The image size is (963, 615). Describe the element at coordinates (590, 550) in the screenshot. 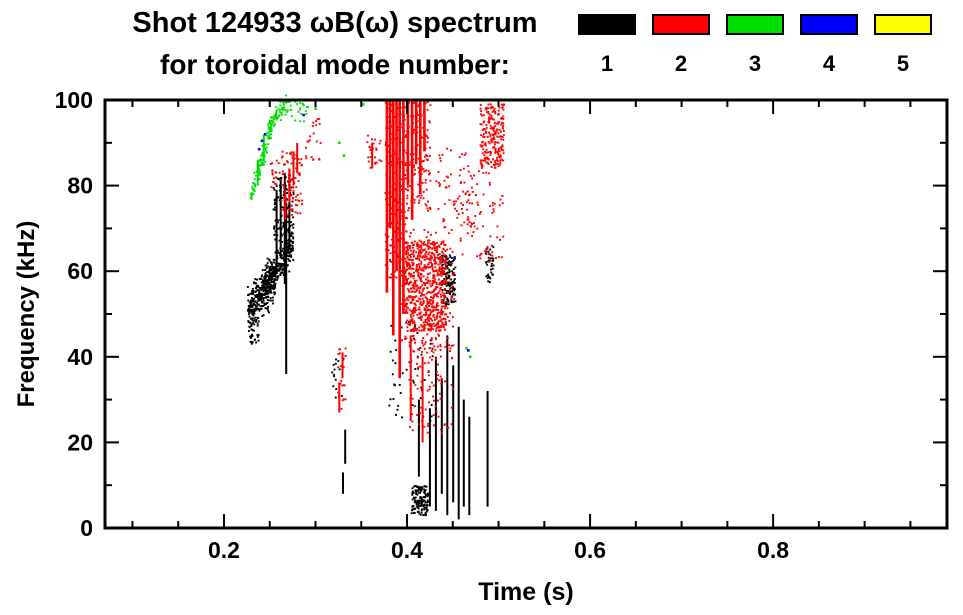

I see `x-tick-label: 0.6` at that location.